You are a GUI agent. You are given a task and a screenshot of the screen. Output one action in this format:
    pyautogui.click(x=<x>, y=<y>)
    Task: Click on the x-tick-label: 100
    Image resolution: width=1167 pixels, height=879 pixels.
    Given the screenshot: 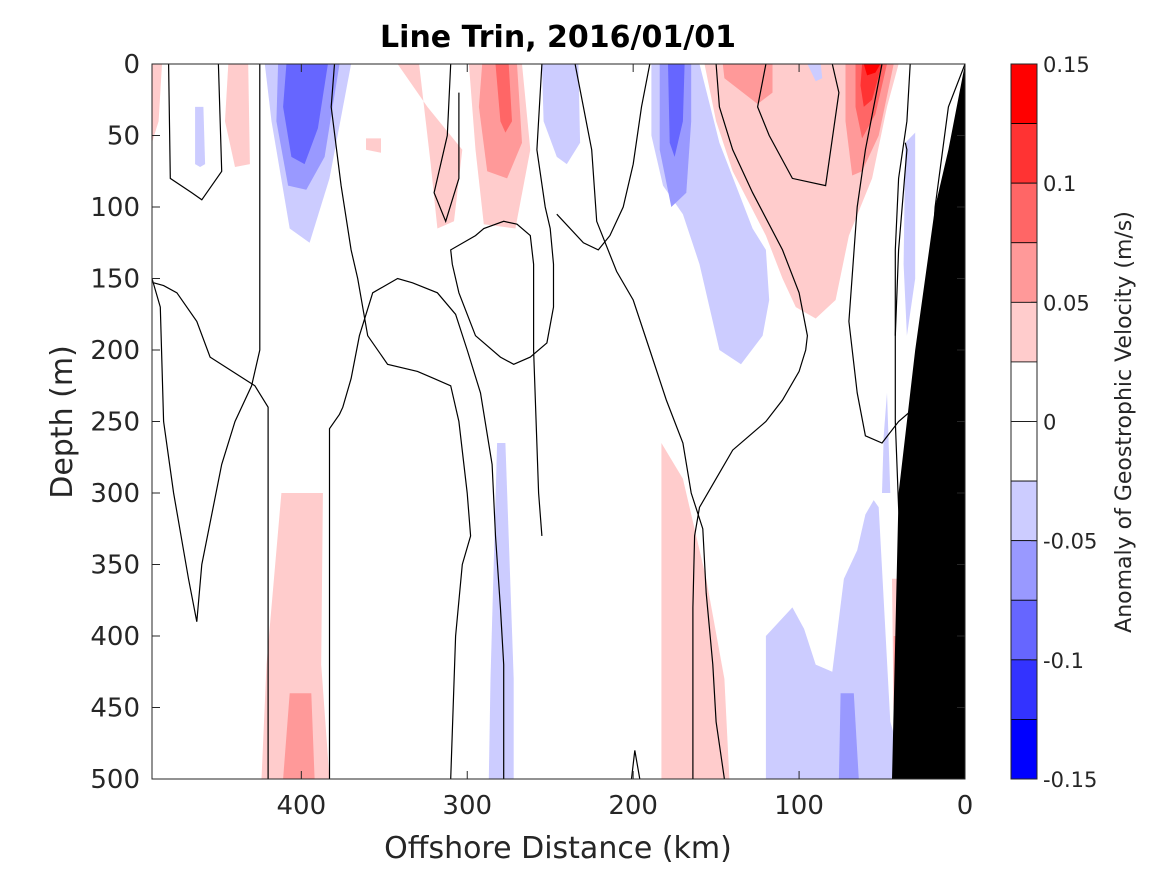 What is the action you would take?
    pyautogui.click(x=799, y=806)
    